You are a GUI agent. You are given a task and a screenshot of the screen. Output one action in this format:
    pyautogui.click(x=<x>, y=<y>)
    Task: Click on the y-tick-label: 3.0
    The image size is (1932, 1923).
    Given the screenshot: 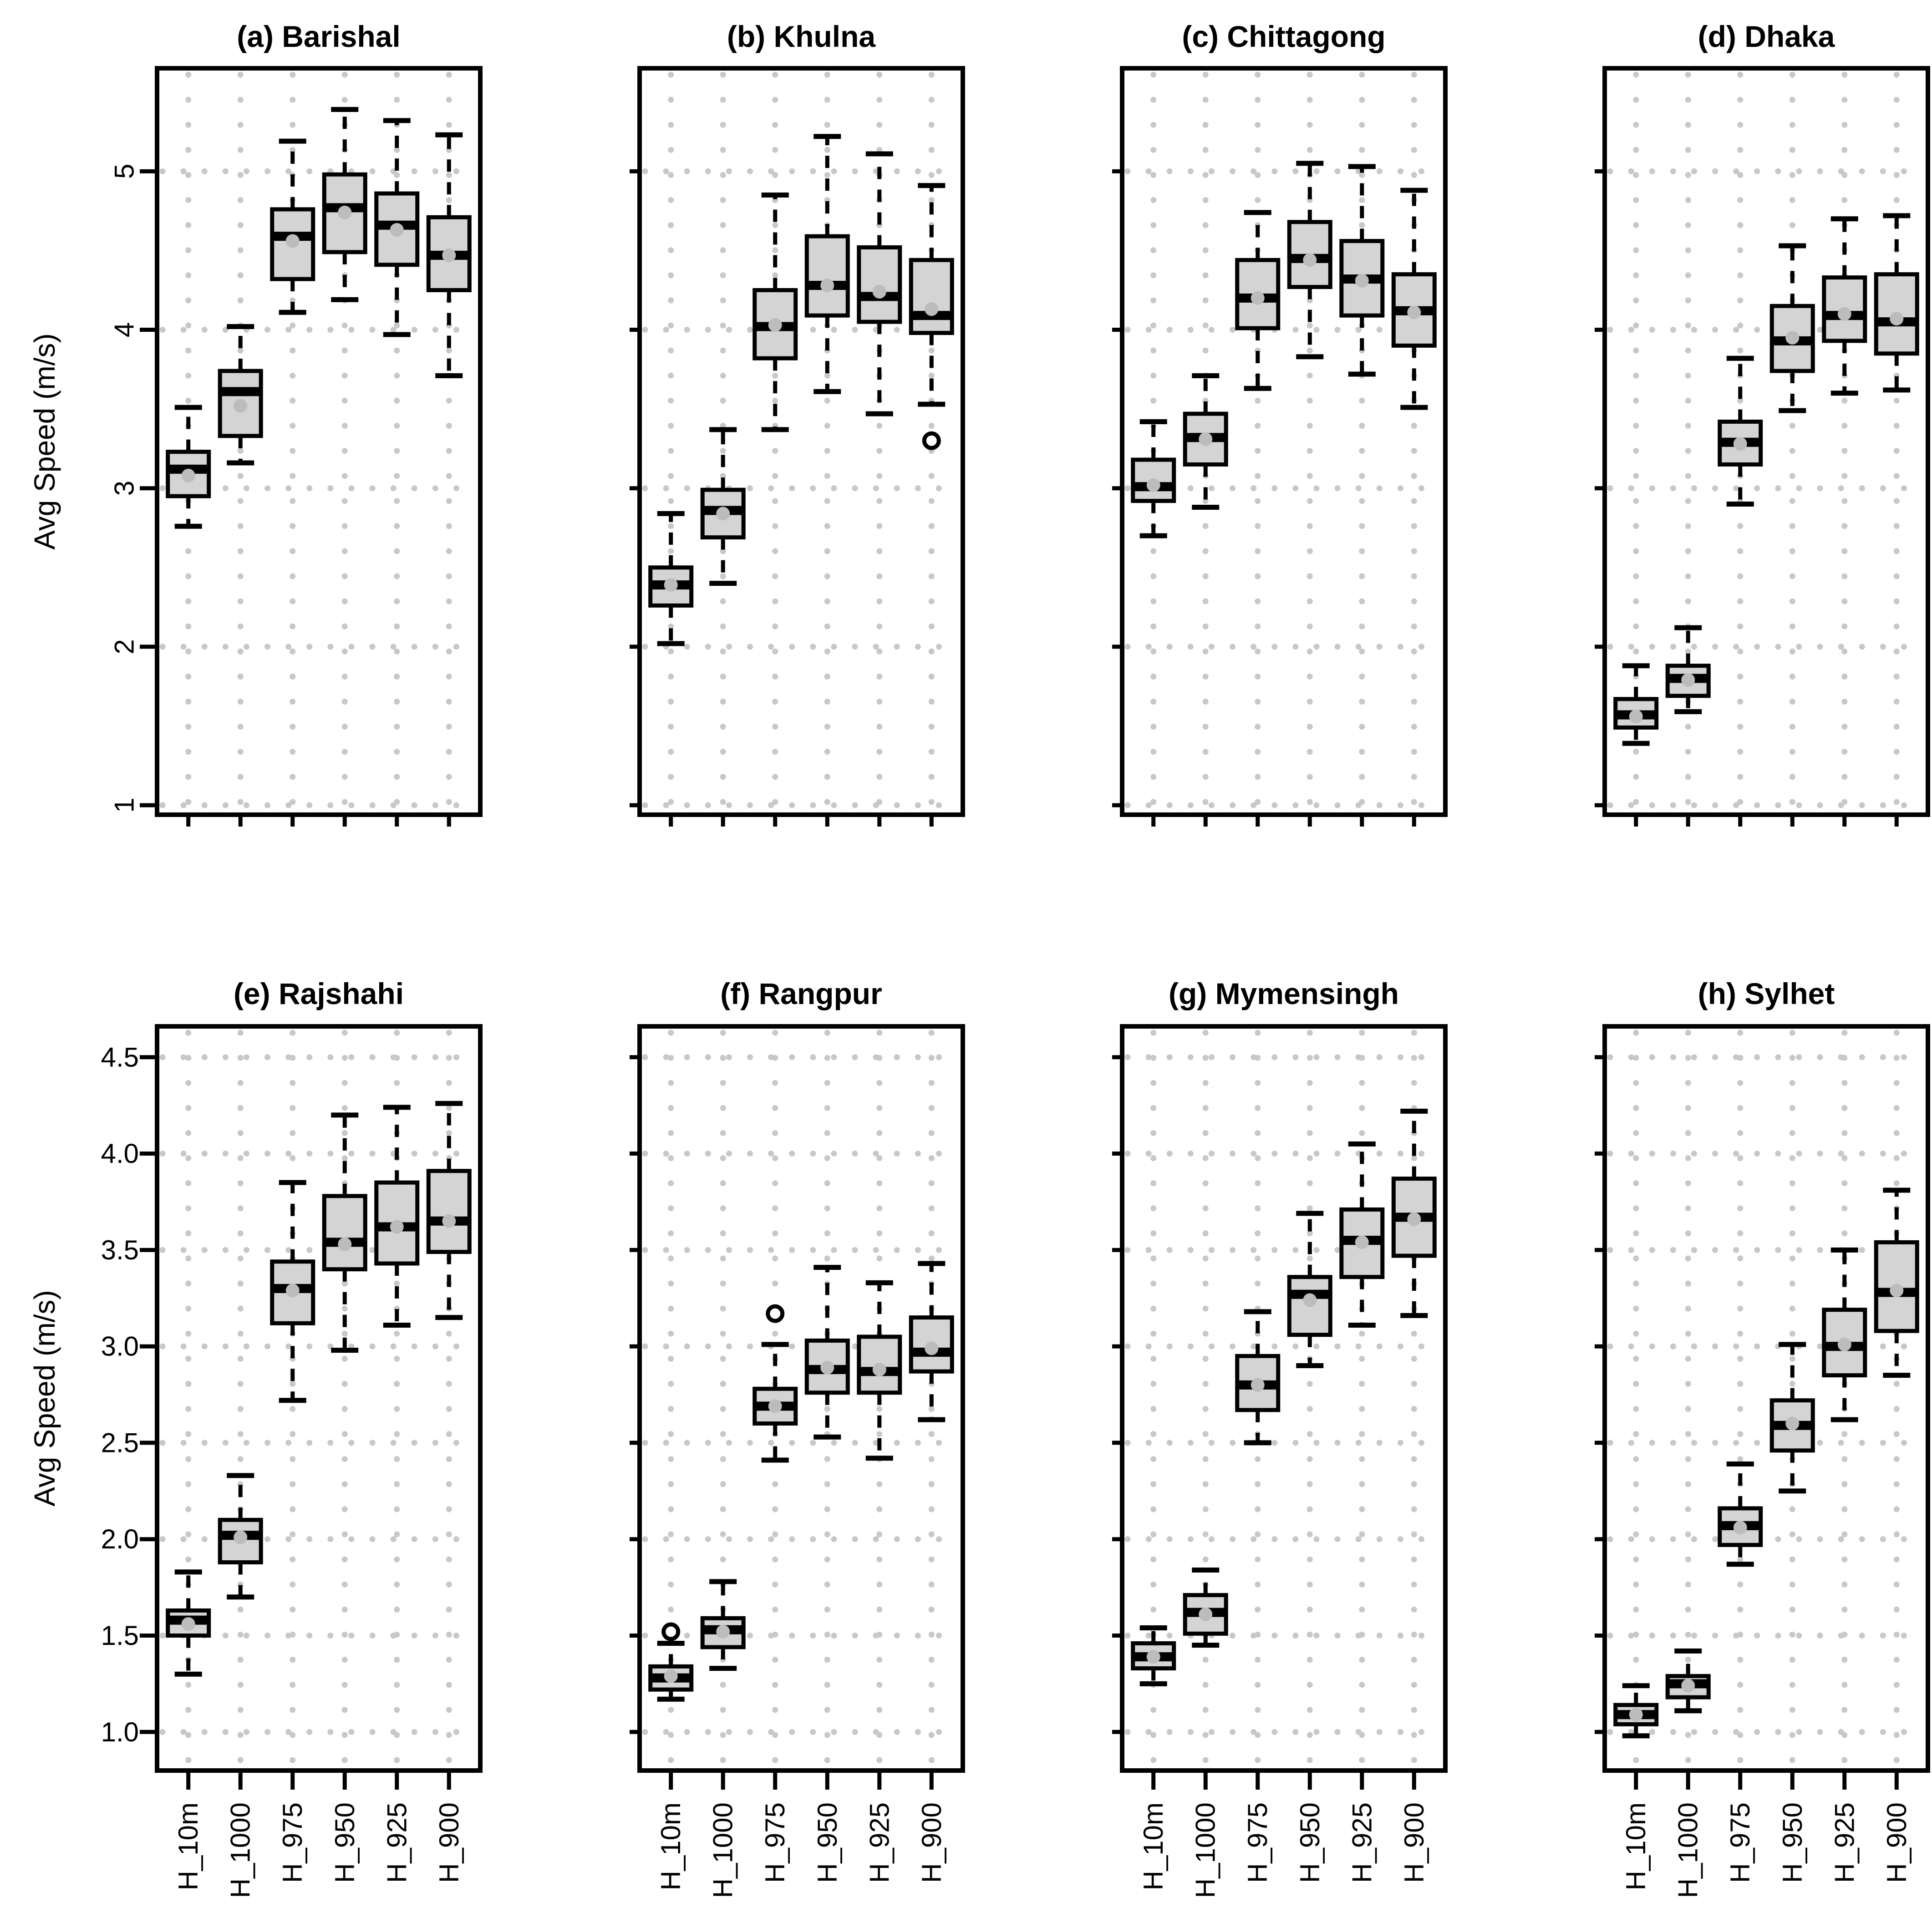 What is the action you would take?
    pyautogui.click(x=120, y=1346)
    